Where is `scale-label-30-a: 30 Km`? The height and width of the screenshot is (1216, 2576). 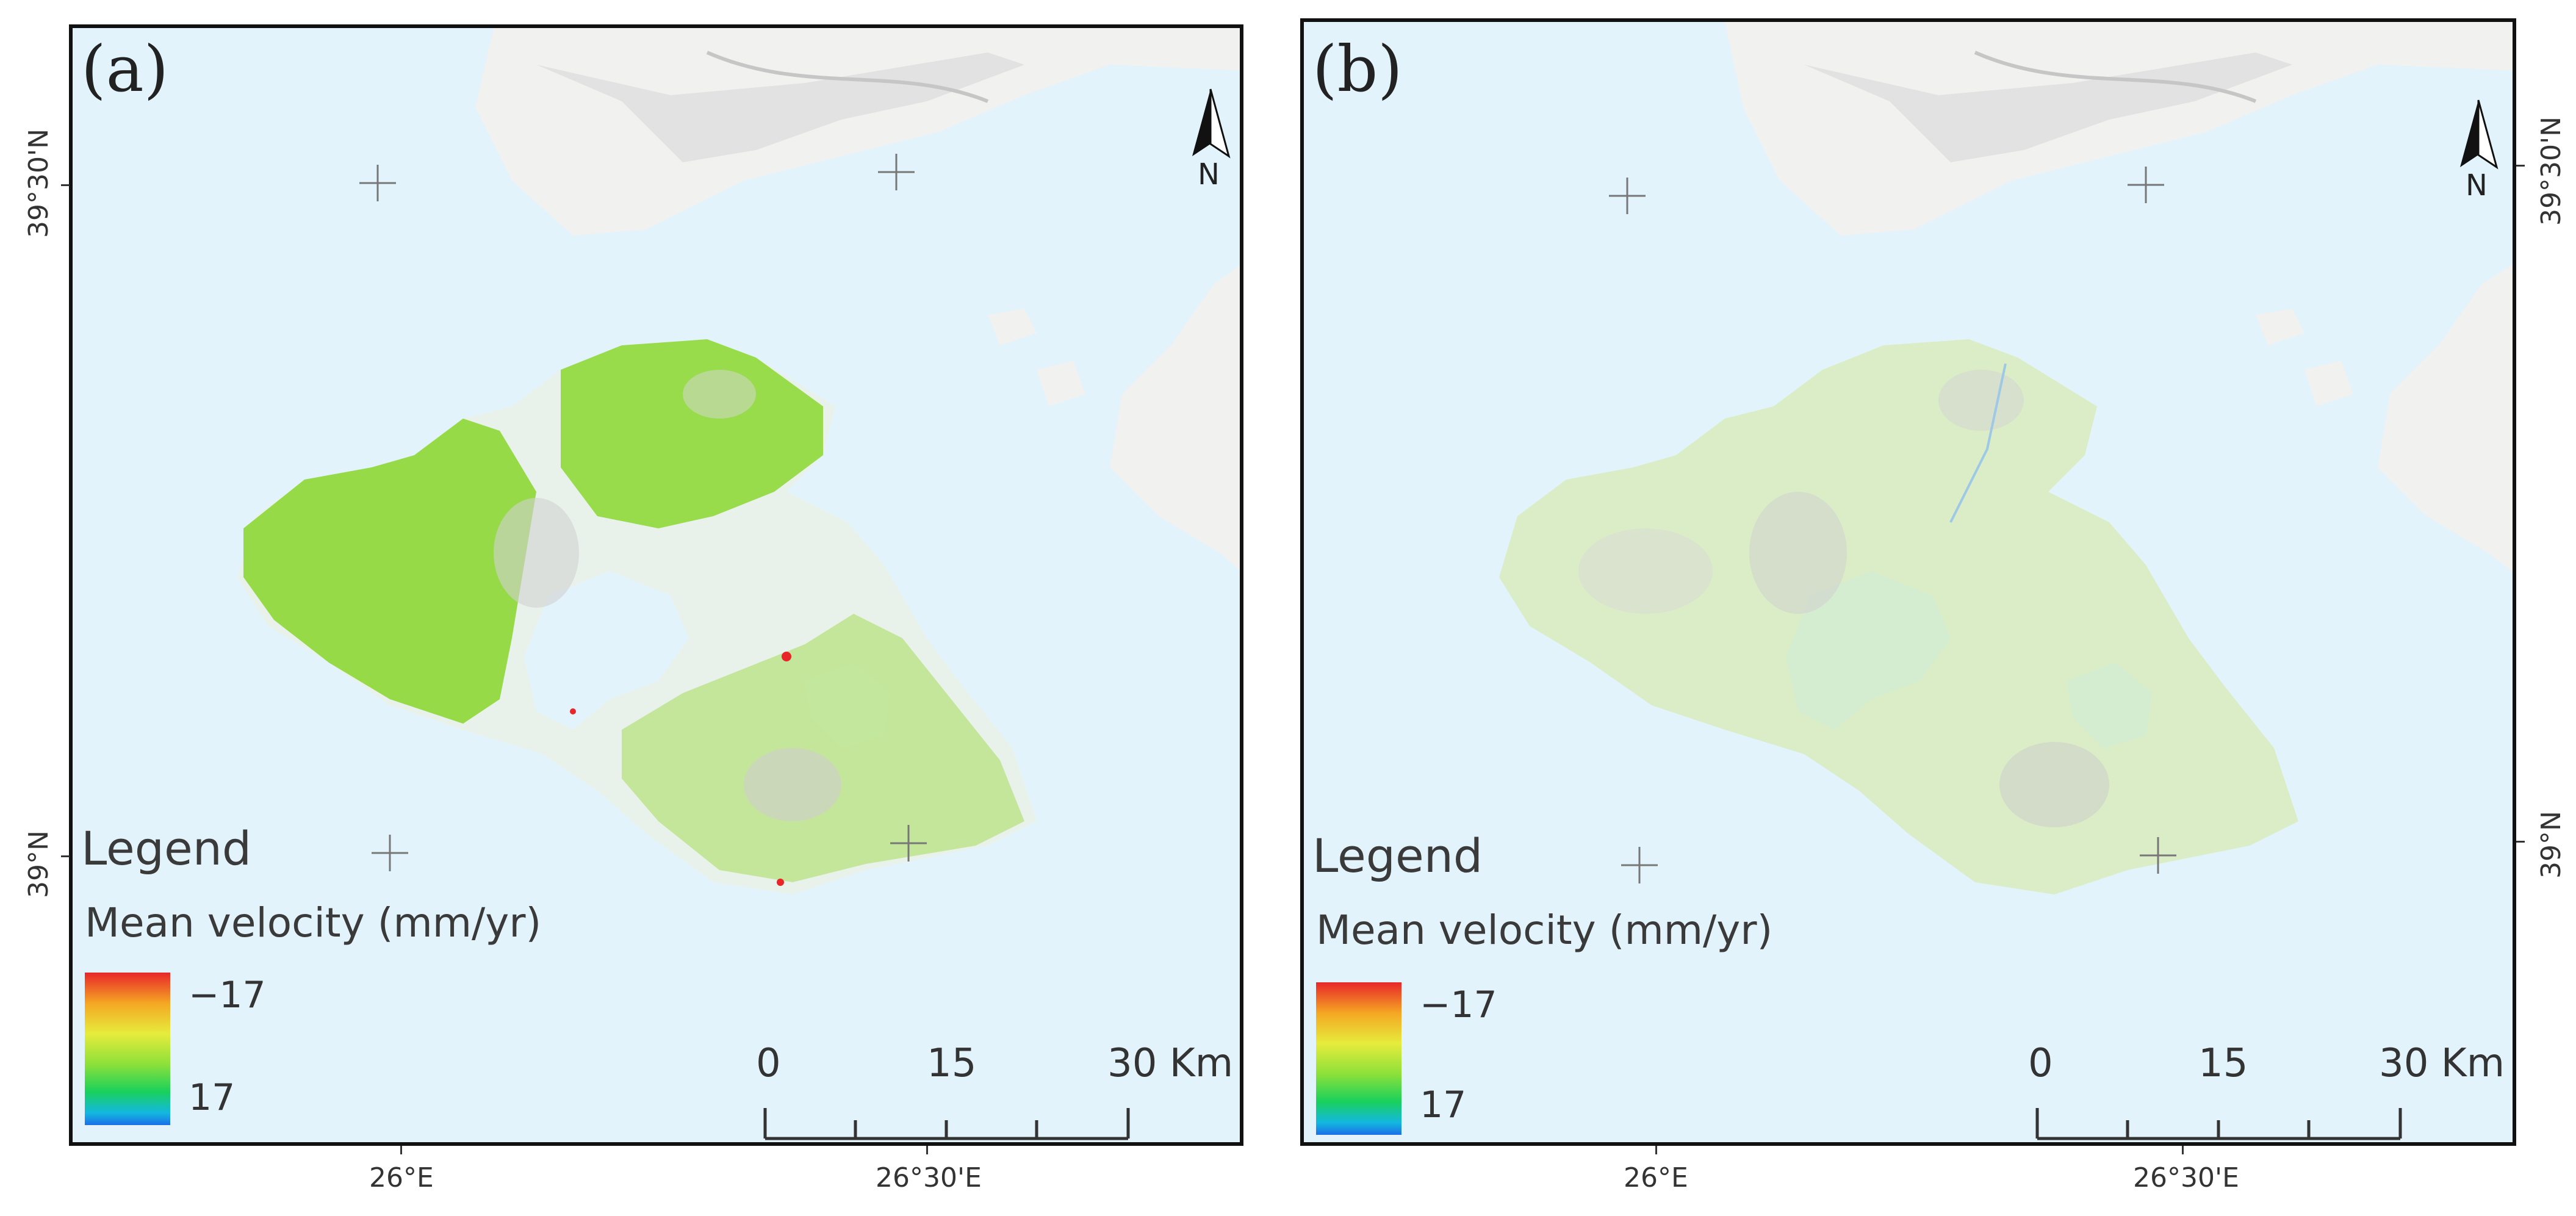
scale-label-30-a: 30 Km is located at coordinates (1170, 1063).